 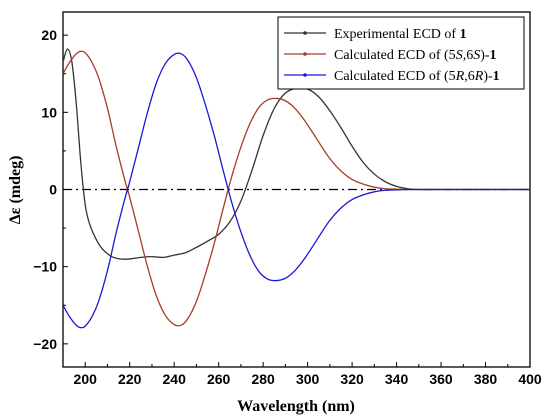 What do you see at coordinates (530, 379) in the screenshot?
I see `x-tick-label-400: 400` at bounding box center [530, 379].